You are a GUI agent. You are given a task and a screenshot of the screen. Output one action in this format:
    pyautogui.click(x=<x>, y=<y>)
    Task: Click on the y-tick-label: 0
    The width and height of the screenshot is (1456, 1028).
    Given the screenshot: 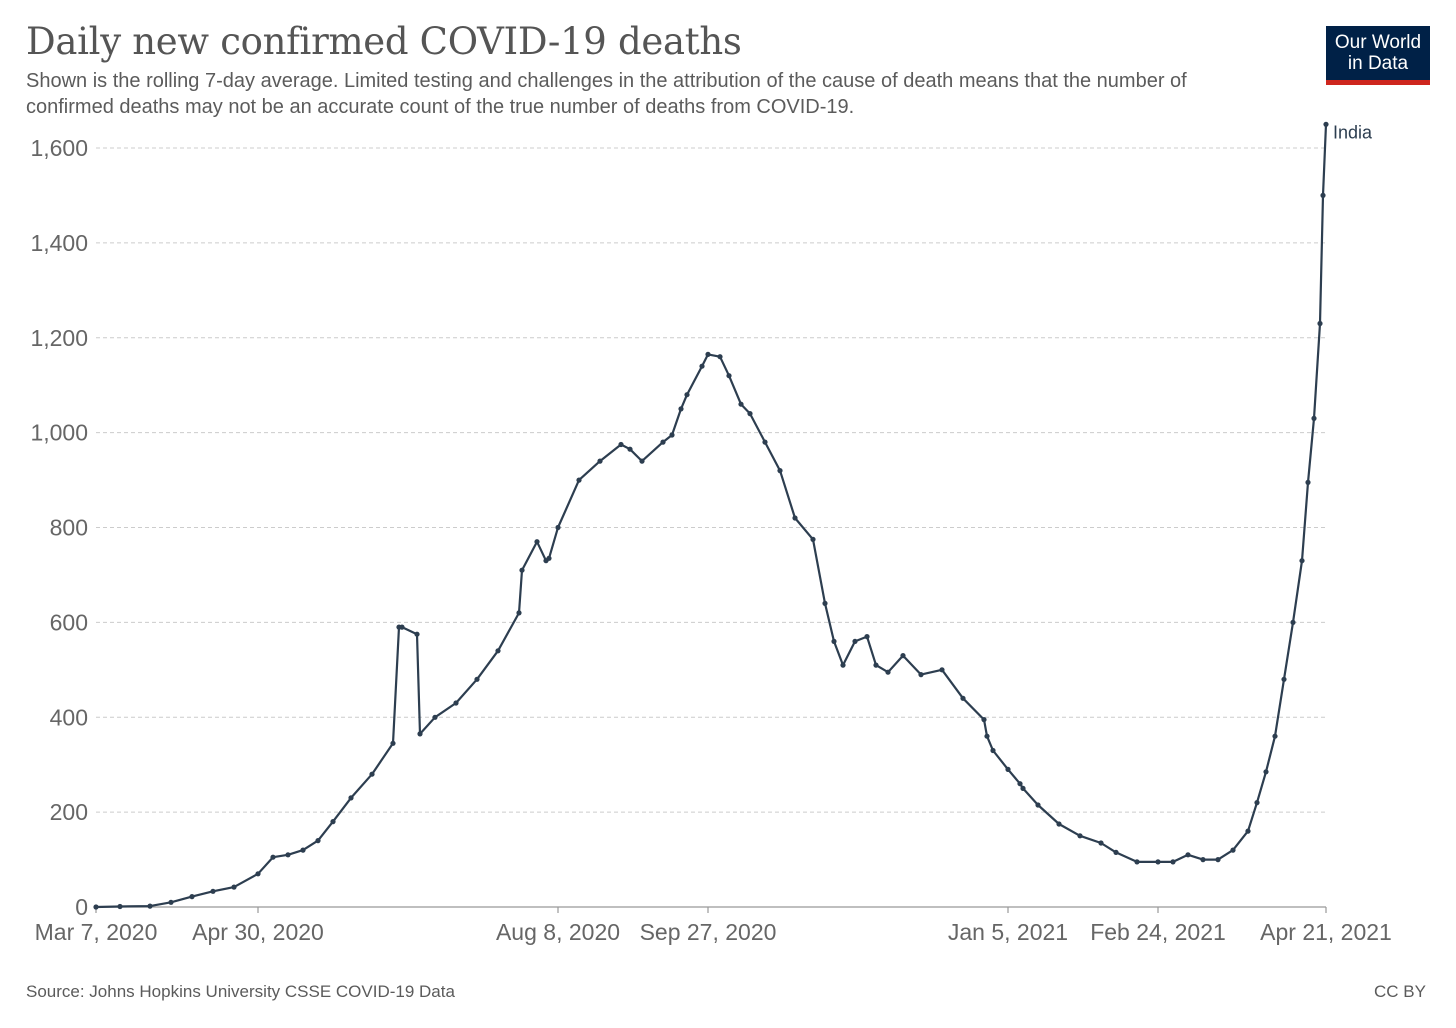 What is the action you would take?
    pyautogui.click(x=81, y=907)
    